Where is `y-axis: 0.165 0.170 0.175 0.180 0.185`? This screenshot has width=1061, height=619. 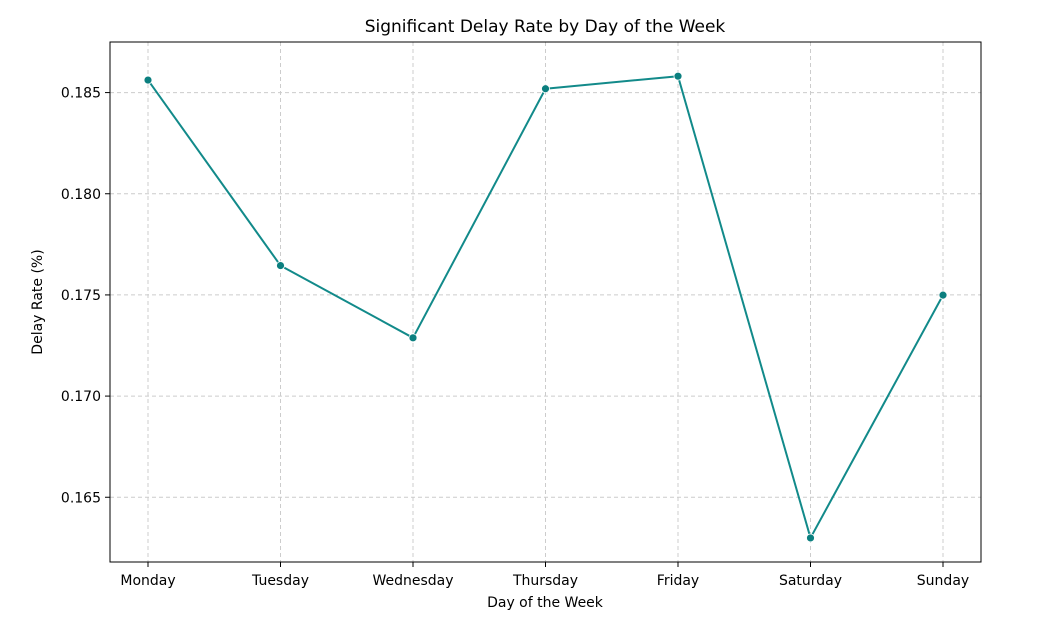 y-axis: 0.165 0.170 0.175 0.180 0.185 is located at coordinates (85, 296).